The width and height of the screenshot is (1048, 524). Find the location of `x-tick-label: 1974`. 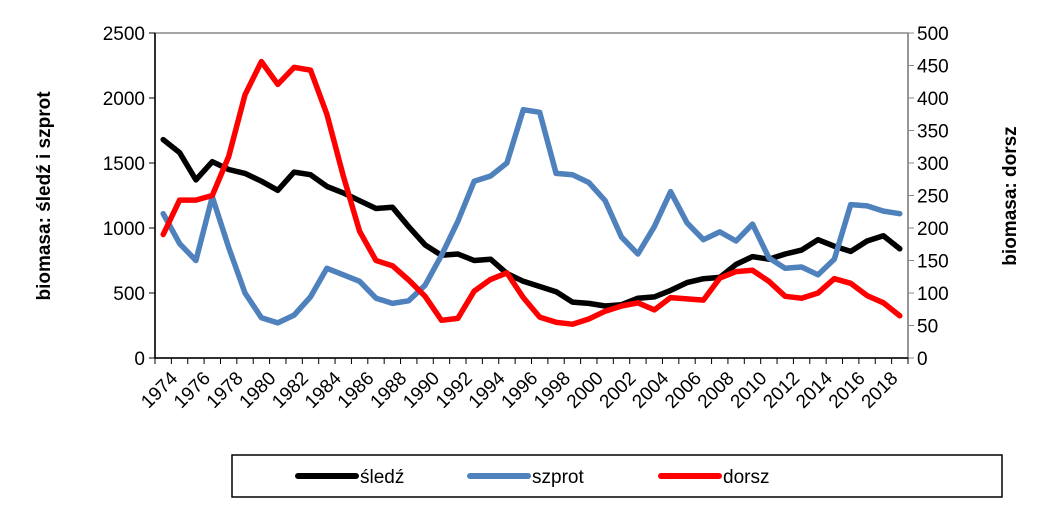

x-tick-label: 1974 is located at coordinates (159, 390).